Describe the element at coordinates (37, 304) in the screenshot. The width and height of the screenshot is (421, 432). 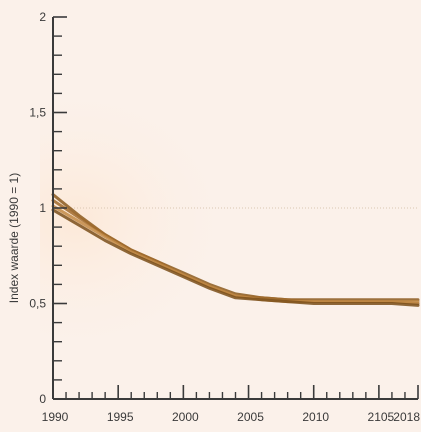
I see `y-tick-label: 0,5` at that location.